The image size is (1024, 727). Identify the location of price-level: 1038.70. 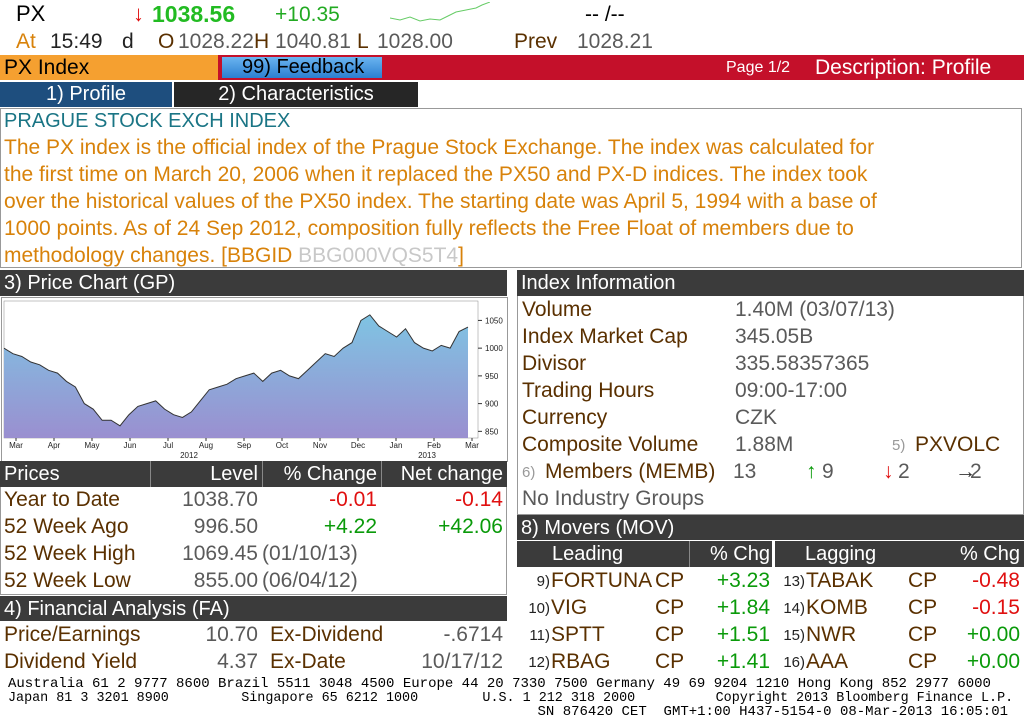
(220, 499).